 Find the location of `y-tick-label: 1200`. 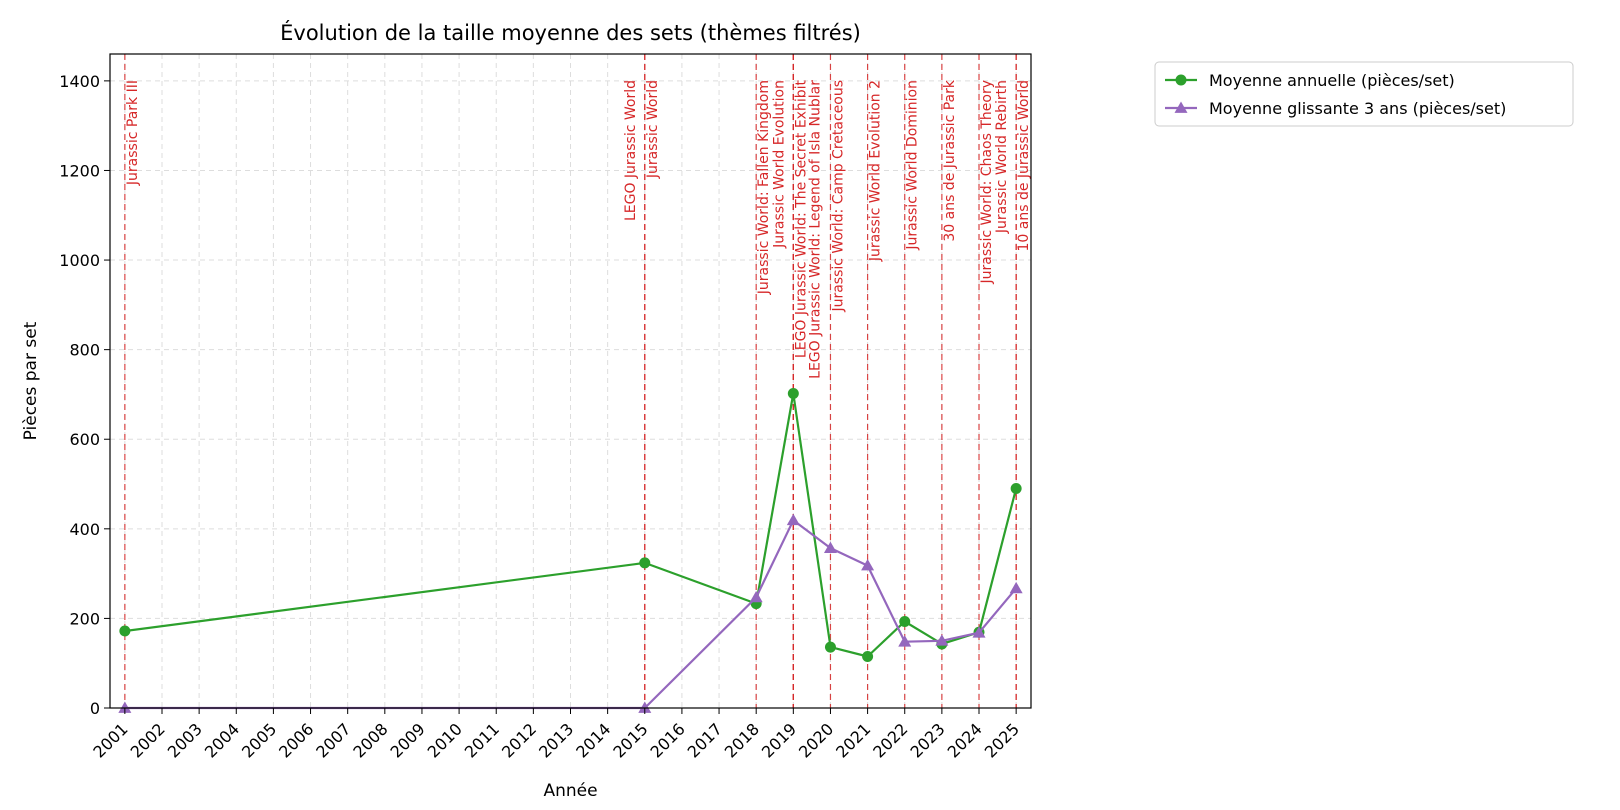

y-tick-label: 1200 is located at coordinates (79, 170).